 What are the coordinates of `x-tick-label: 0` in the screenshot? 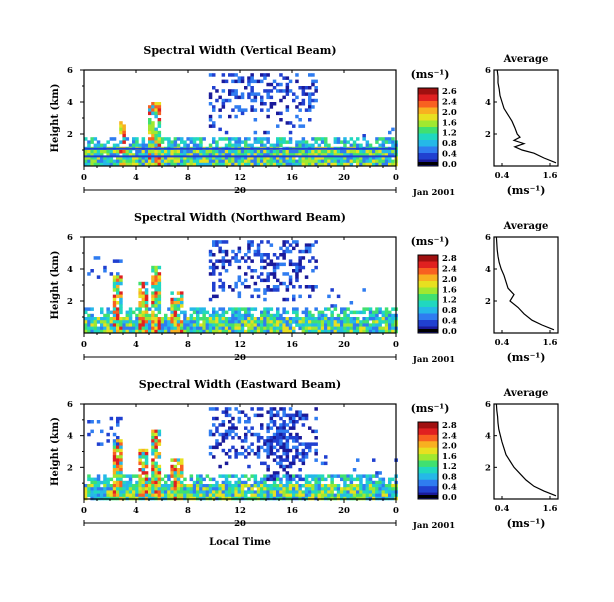 It's located at (84, 345).